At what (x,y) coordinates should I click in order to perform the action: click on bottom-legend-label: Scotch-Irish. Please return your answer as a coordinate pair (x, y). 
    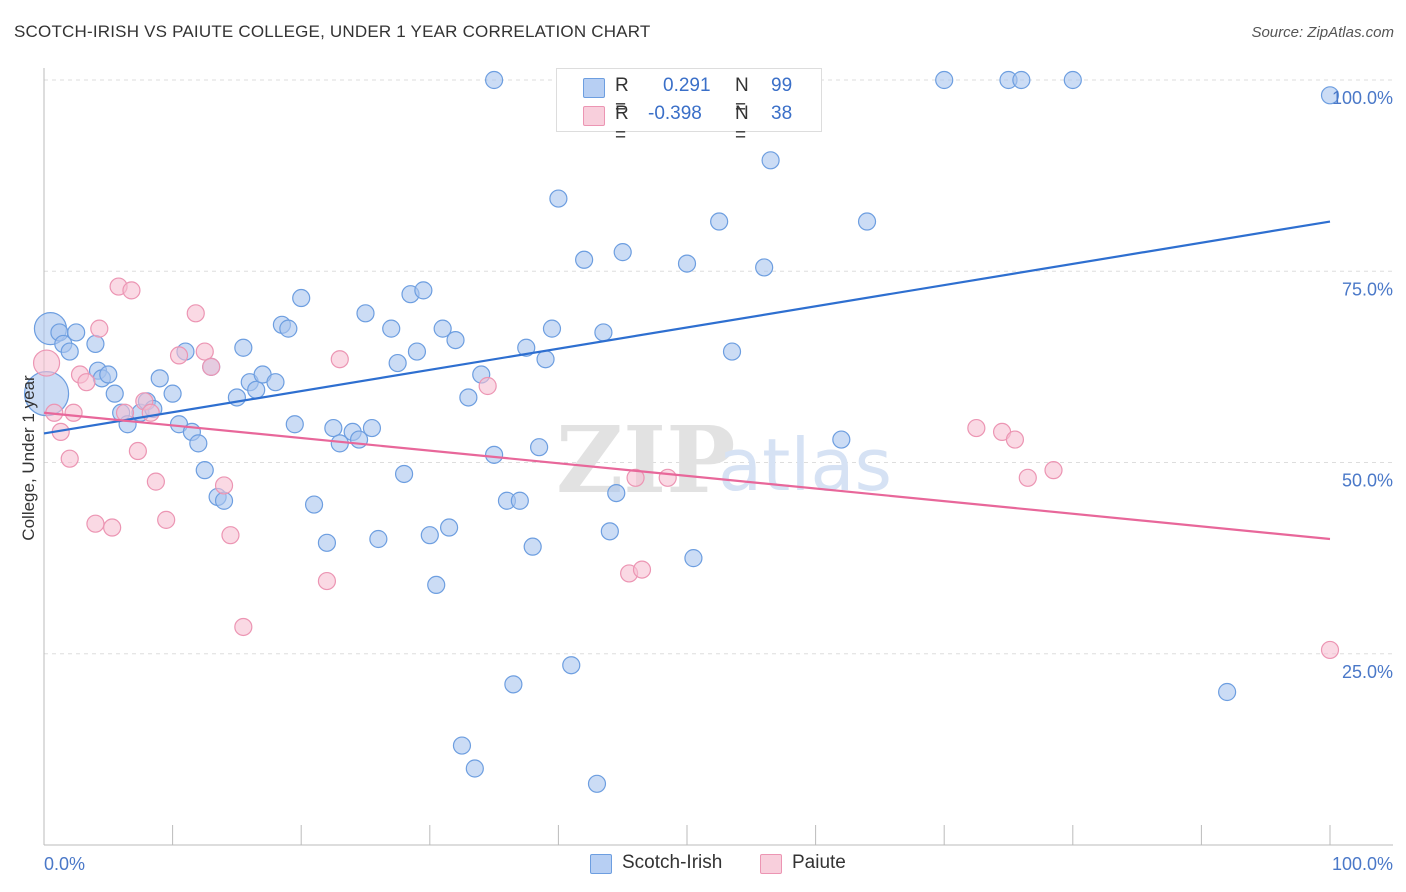
    Looking at the image, I should click on (672, 862).